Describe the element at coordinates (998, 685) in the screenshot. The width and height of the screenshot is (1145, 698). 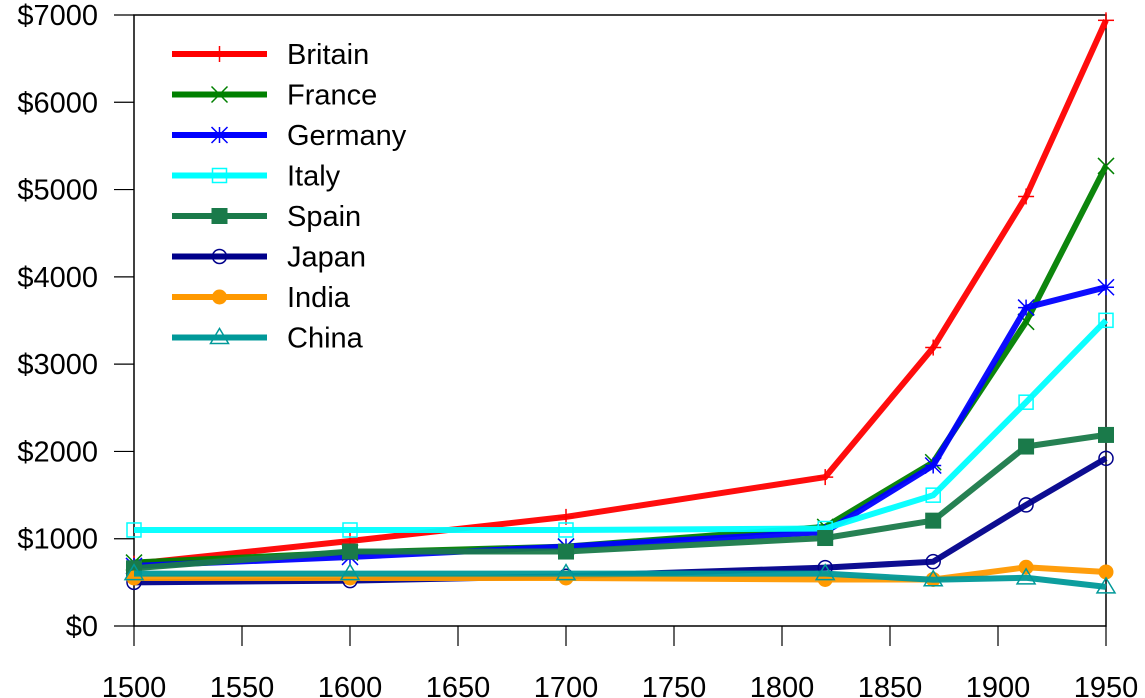
I see `x-tick-label: 1900` at that location.